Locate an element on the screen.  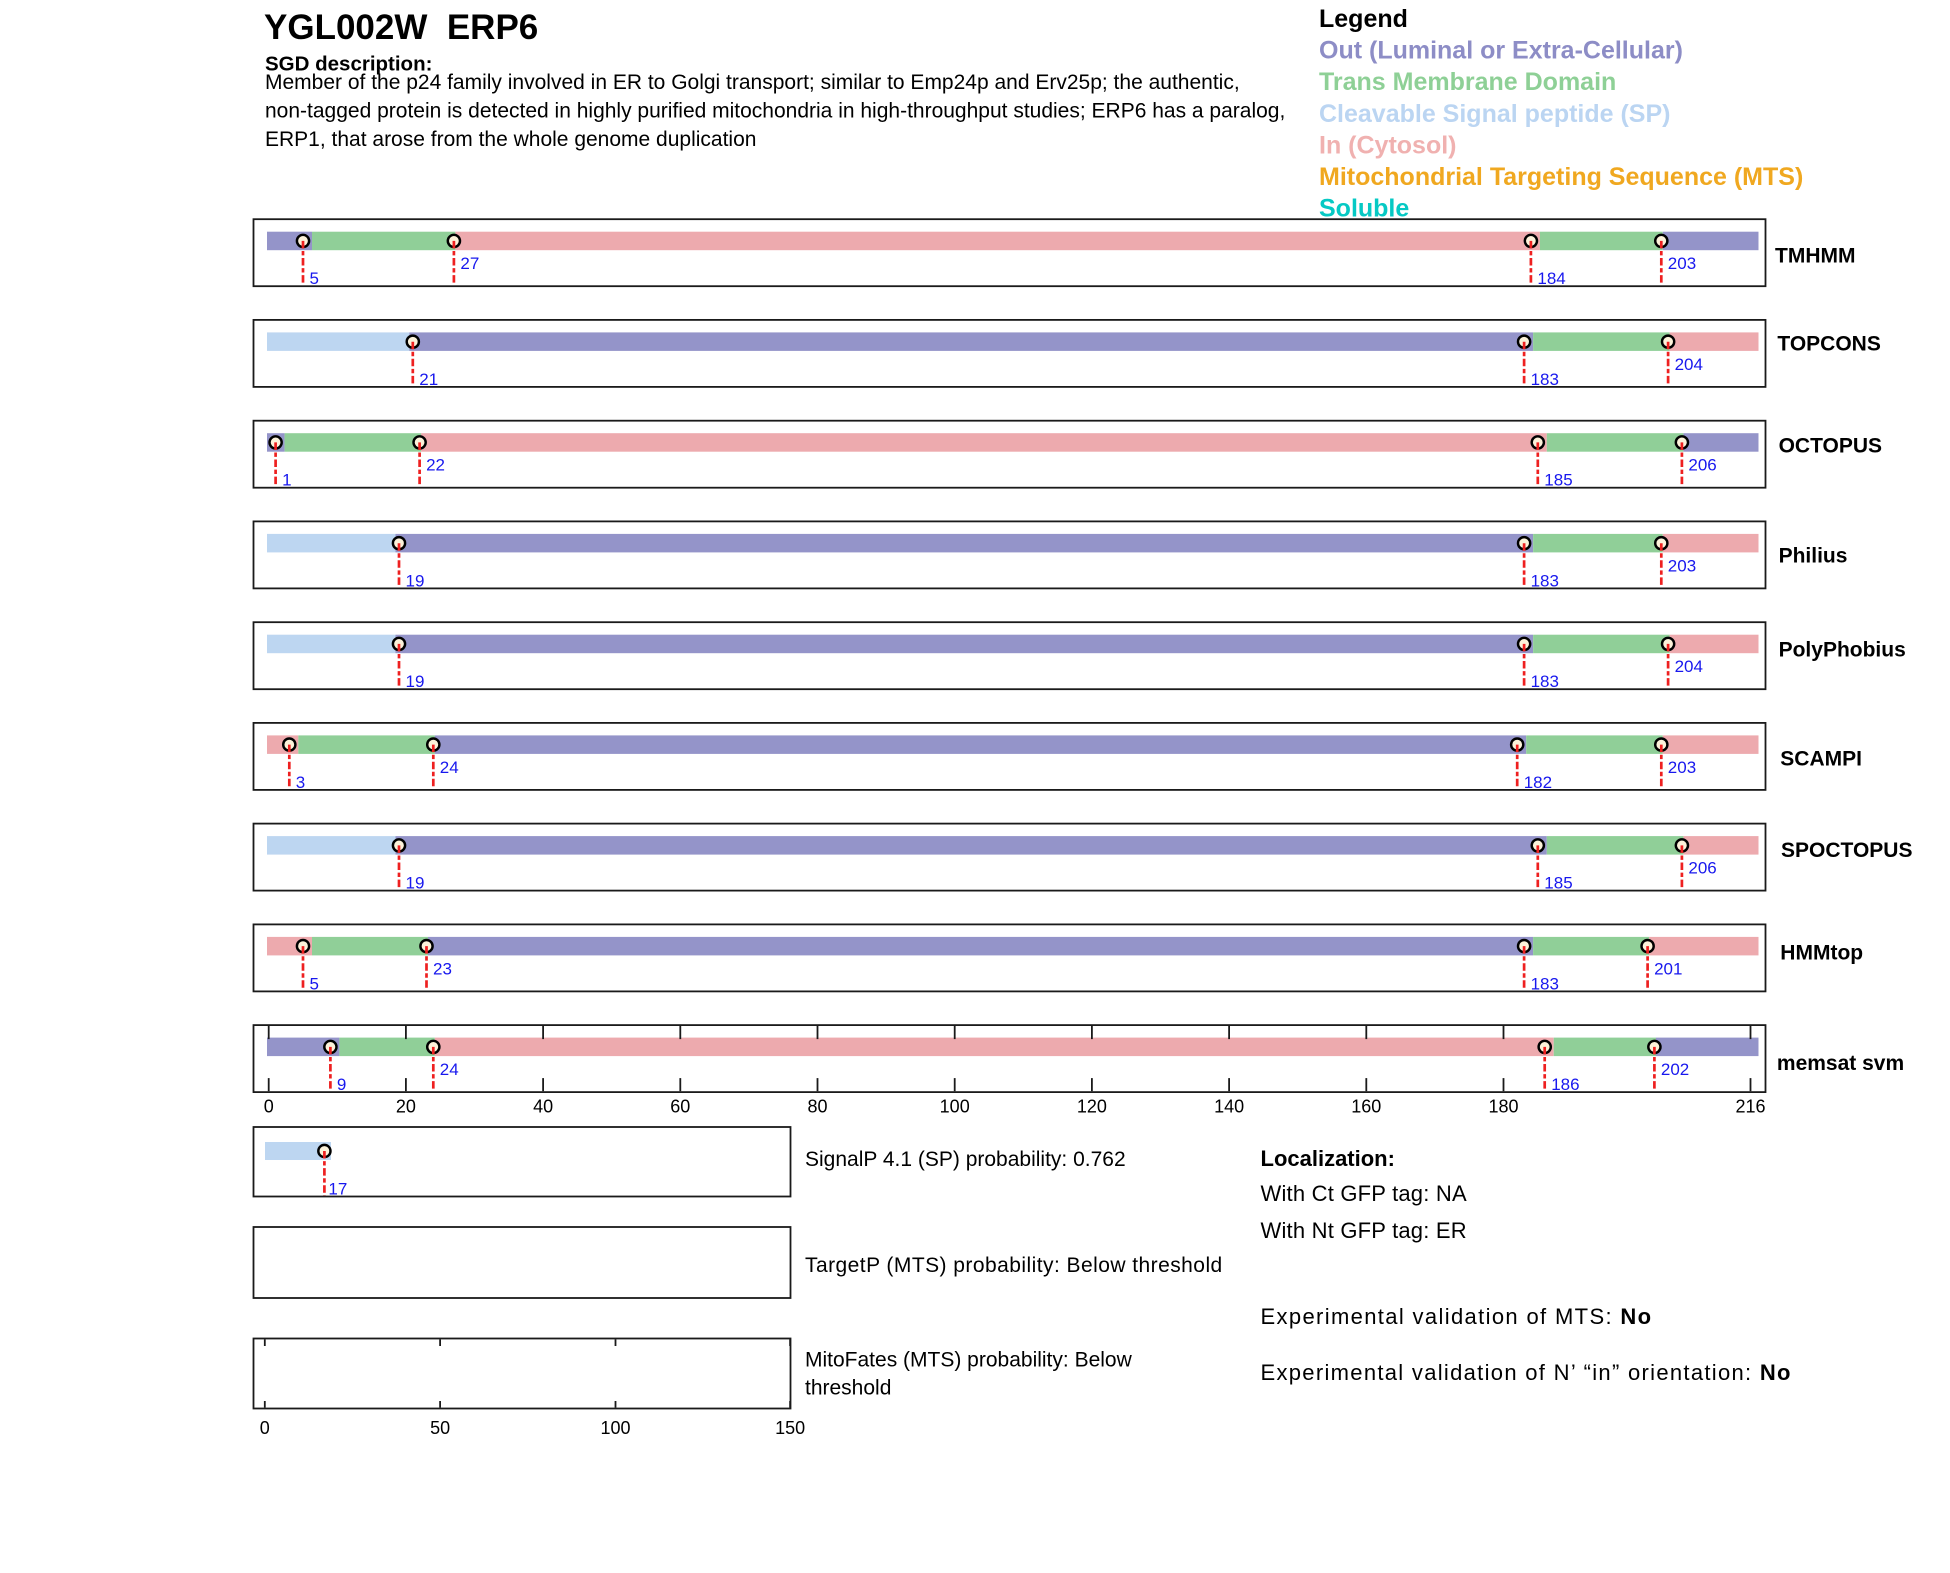
svg-text: 3 is located at coordinates (300, 782).